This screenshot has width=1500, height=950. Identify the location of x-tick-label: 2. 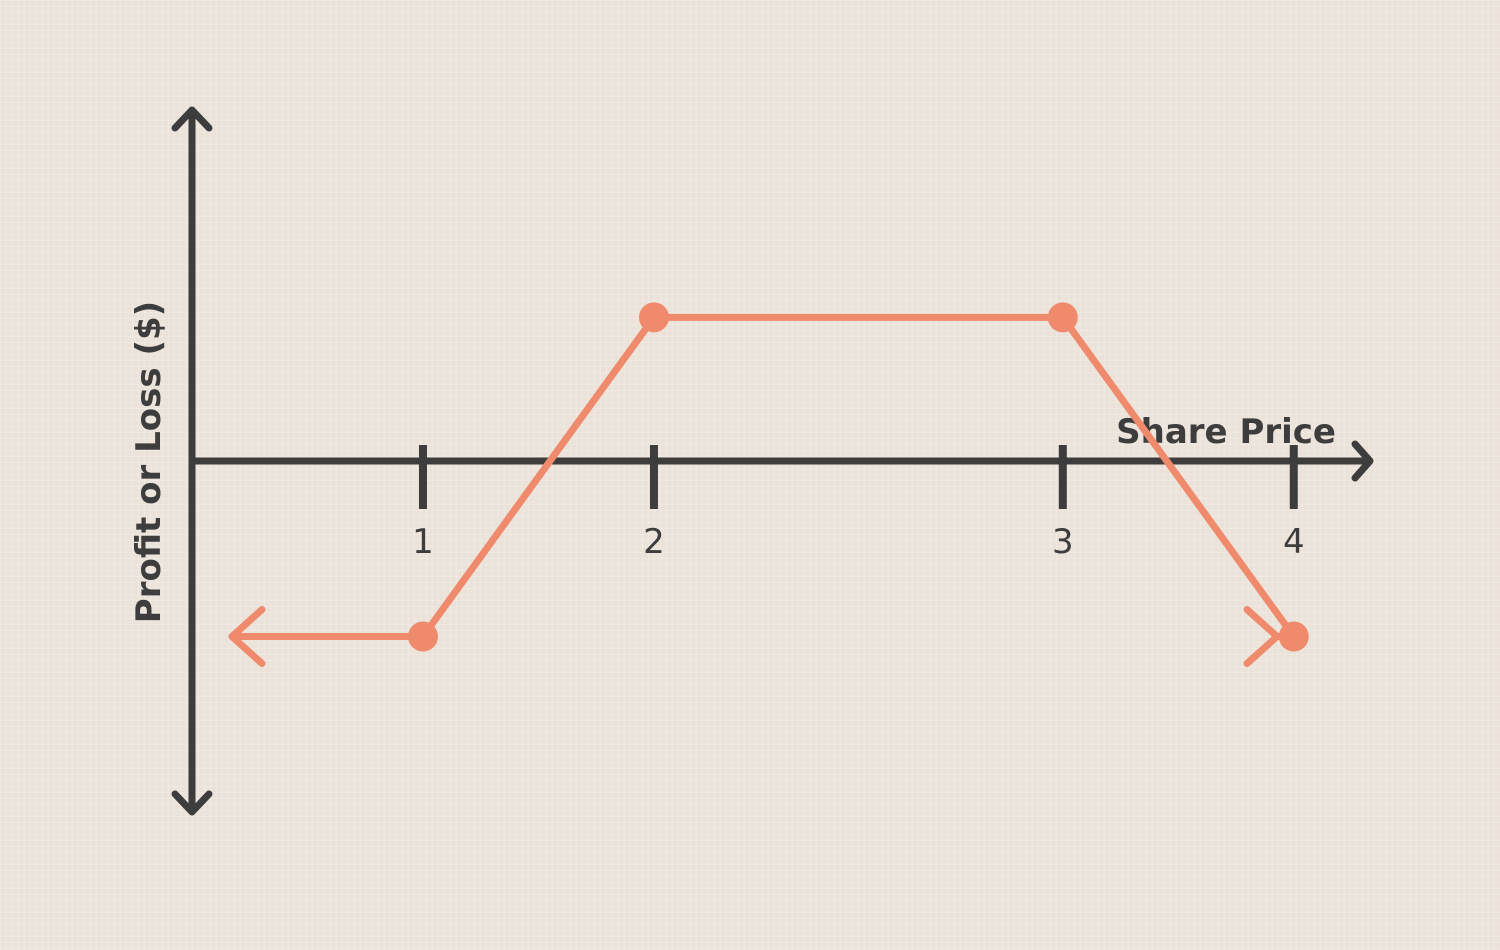
(654, 542).